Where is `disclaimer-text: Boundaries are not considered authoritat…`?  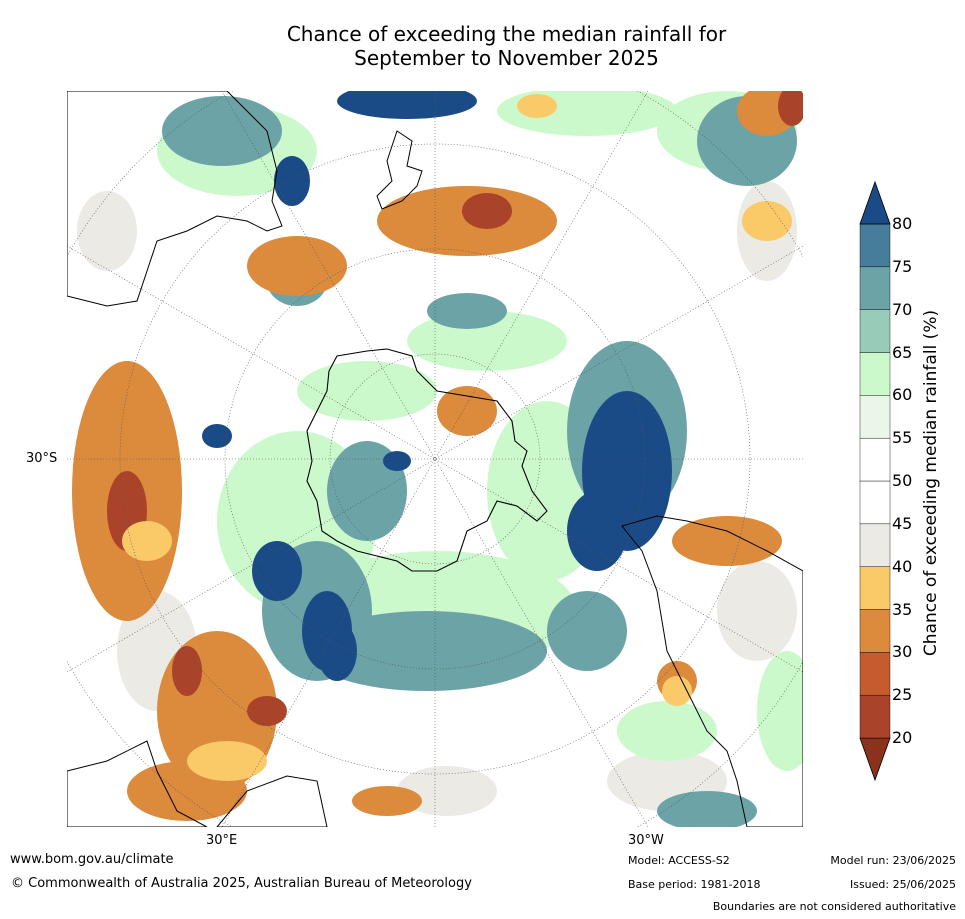 disclaimer-text: Boundaries are not considered authoritat… is located at coordinates (834, 906).